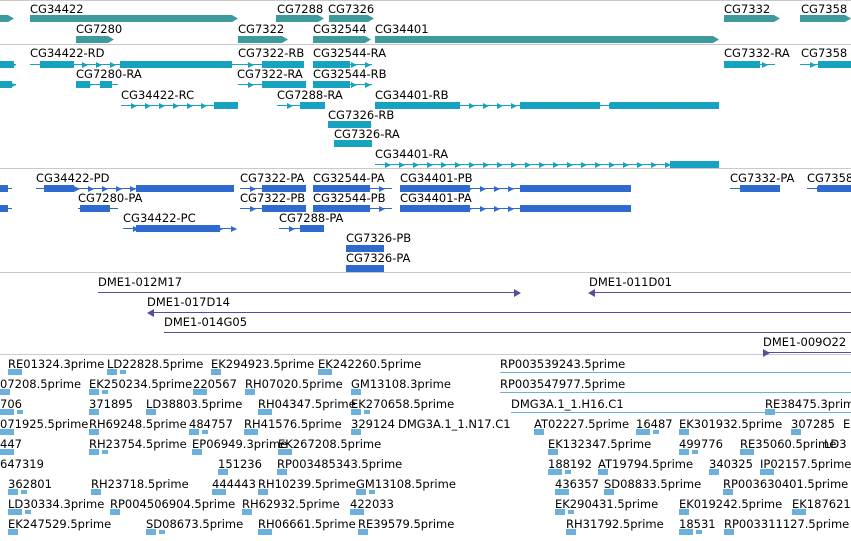  I want to click on transcript-label: CG7322-RB, so click(271, 53).